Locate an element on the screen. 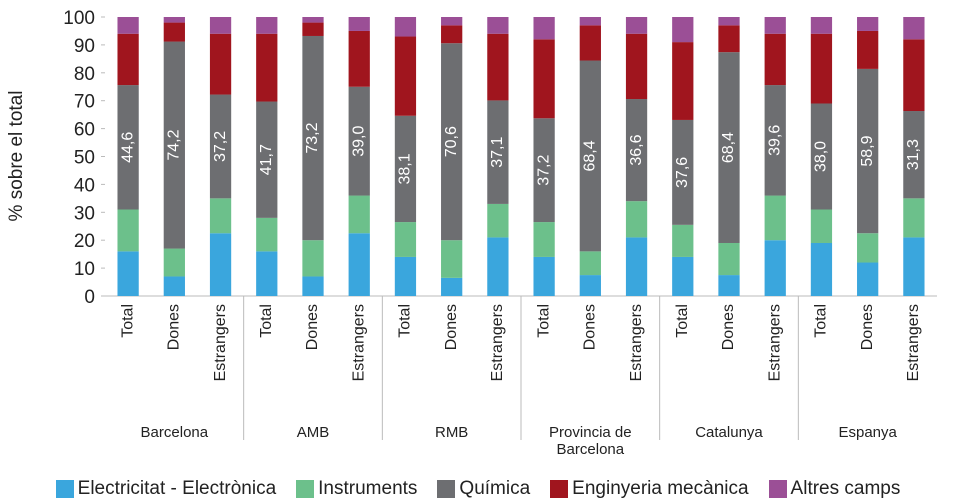  y-tick-label: 30 is located at coordinates (84, 213).